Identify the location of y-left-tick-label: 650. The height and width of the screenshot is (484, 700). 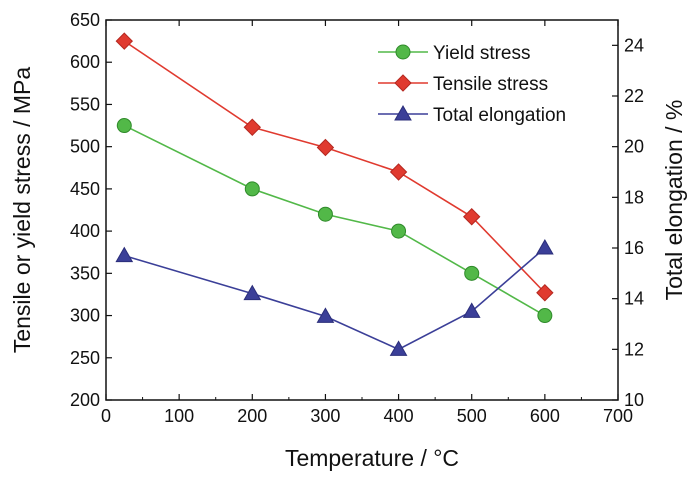
(85, 20).